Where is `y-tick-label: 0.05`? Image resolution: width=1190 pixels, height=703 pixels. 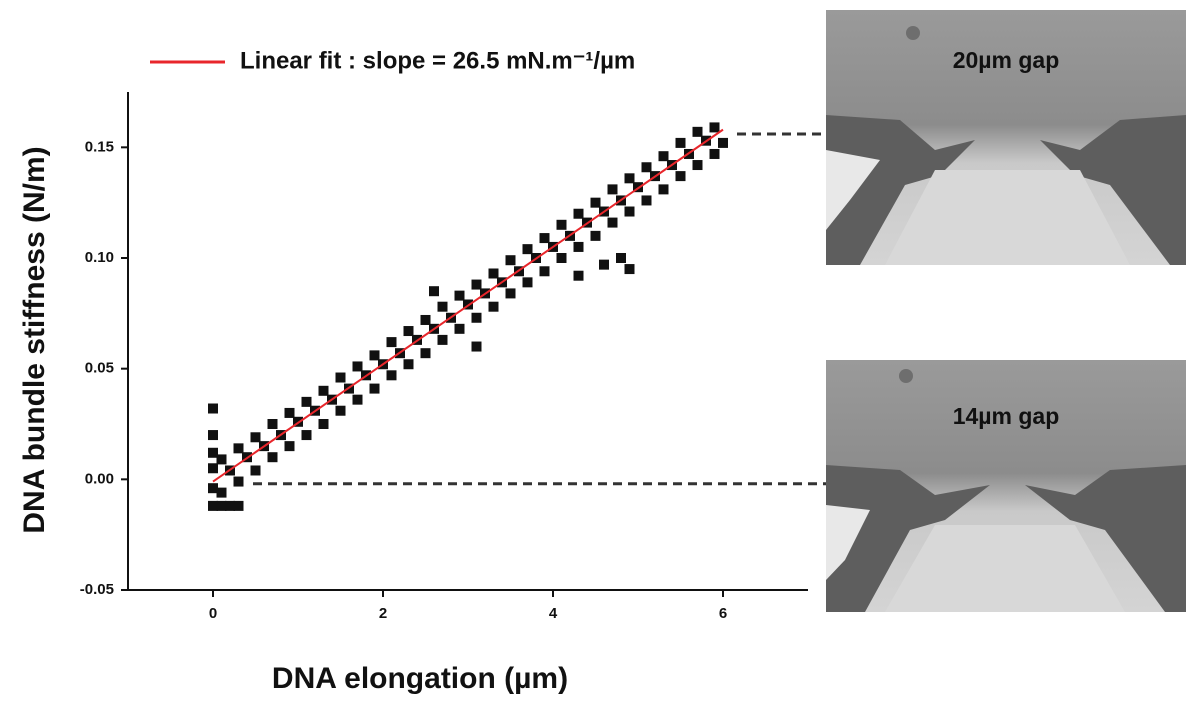
y-tick-label: 0.05 is located at coordinates (99, 368).